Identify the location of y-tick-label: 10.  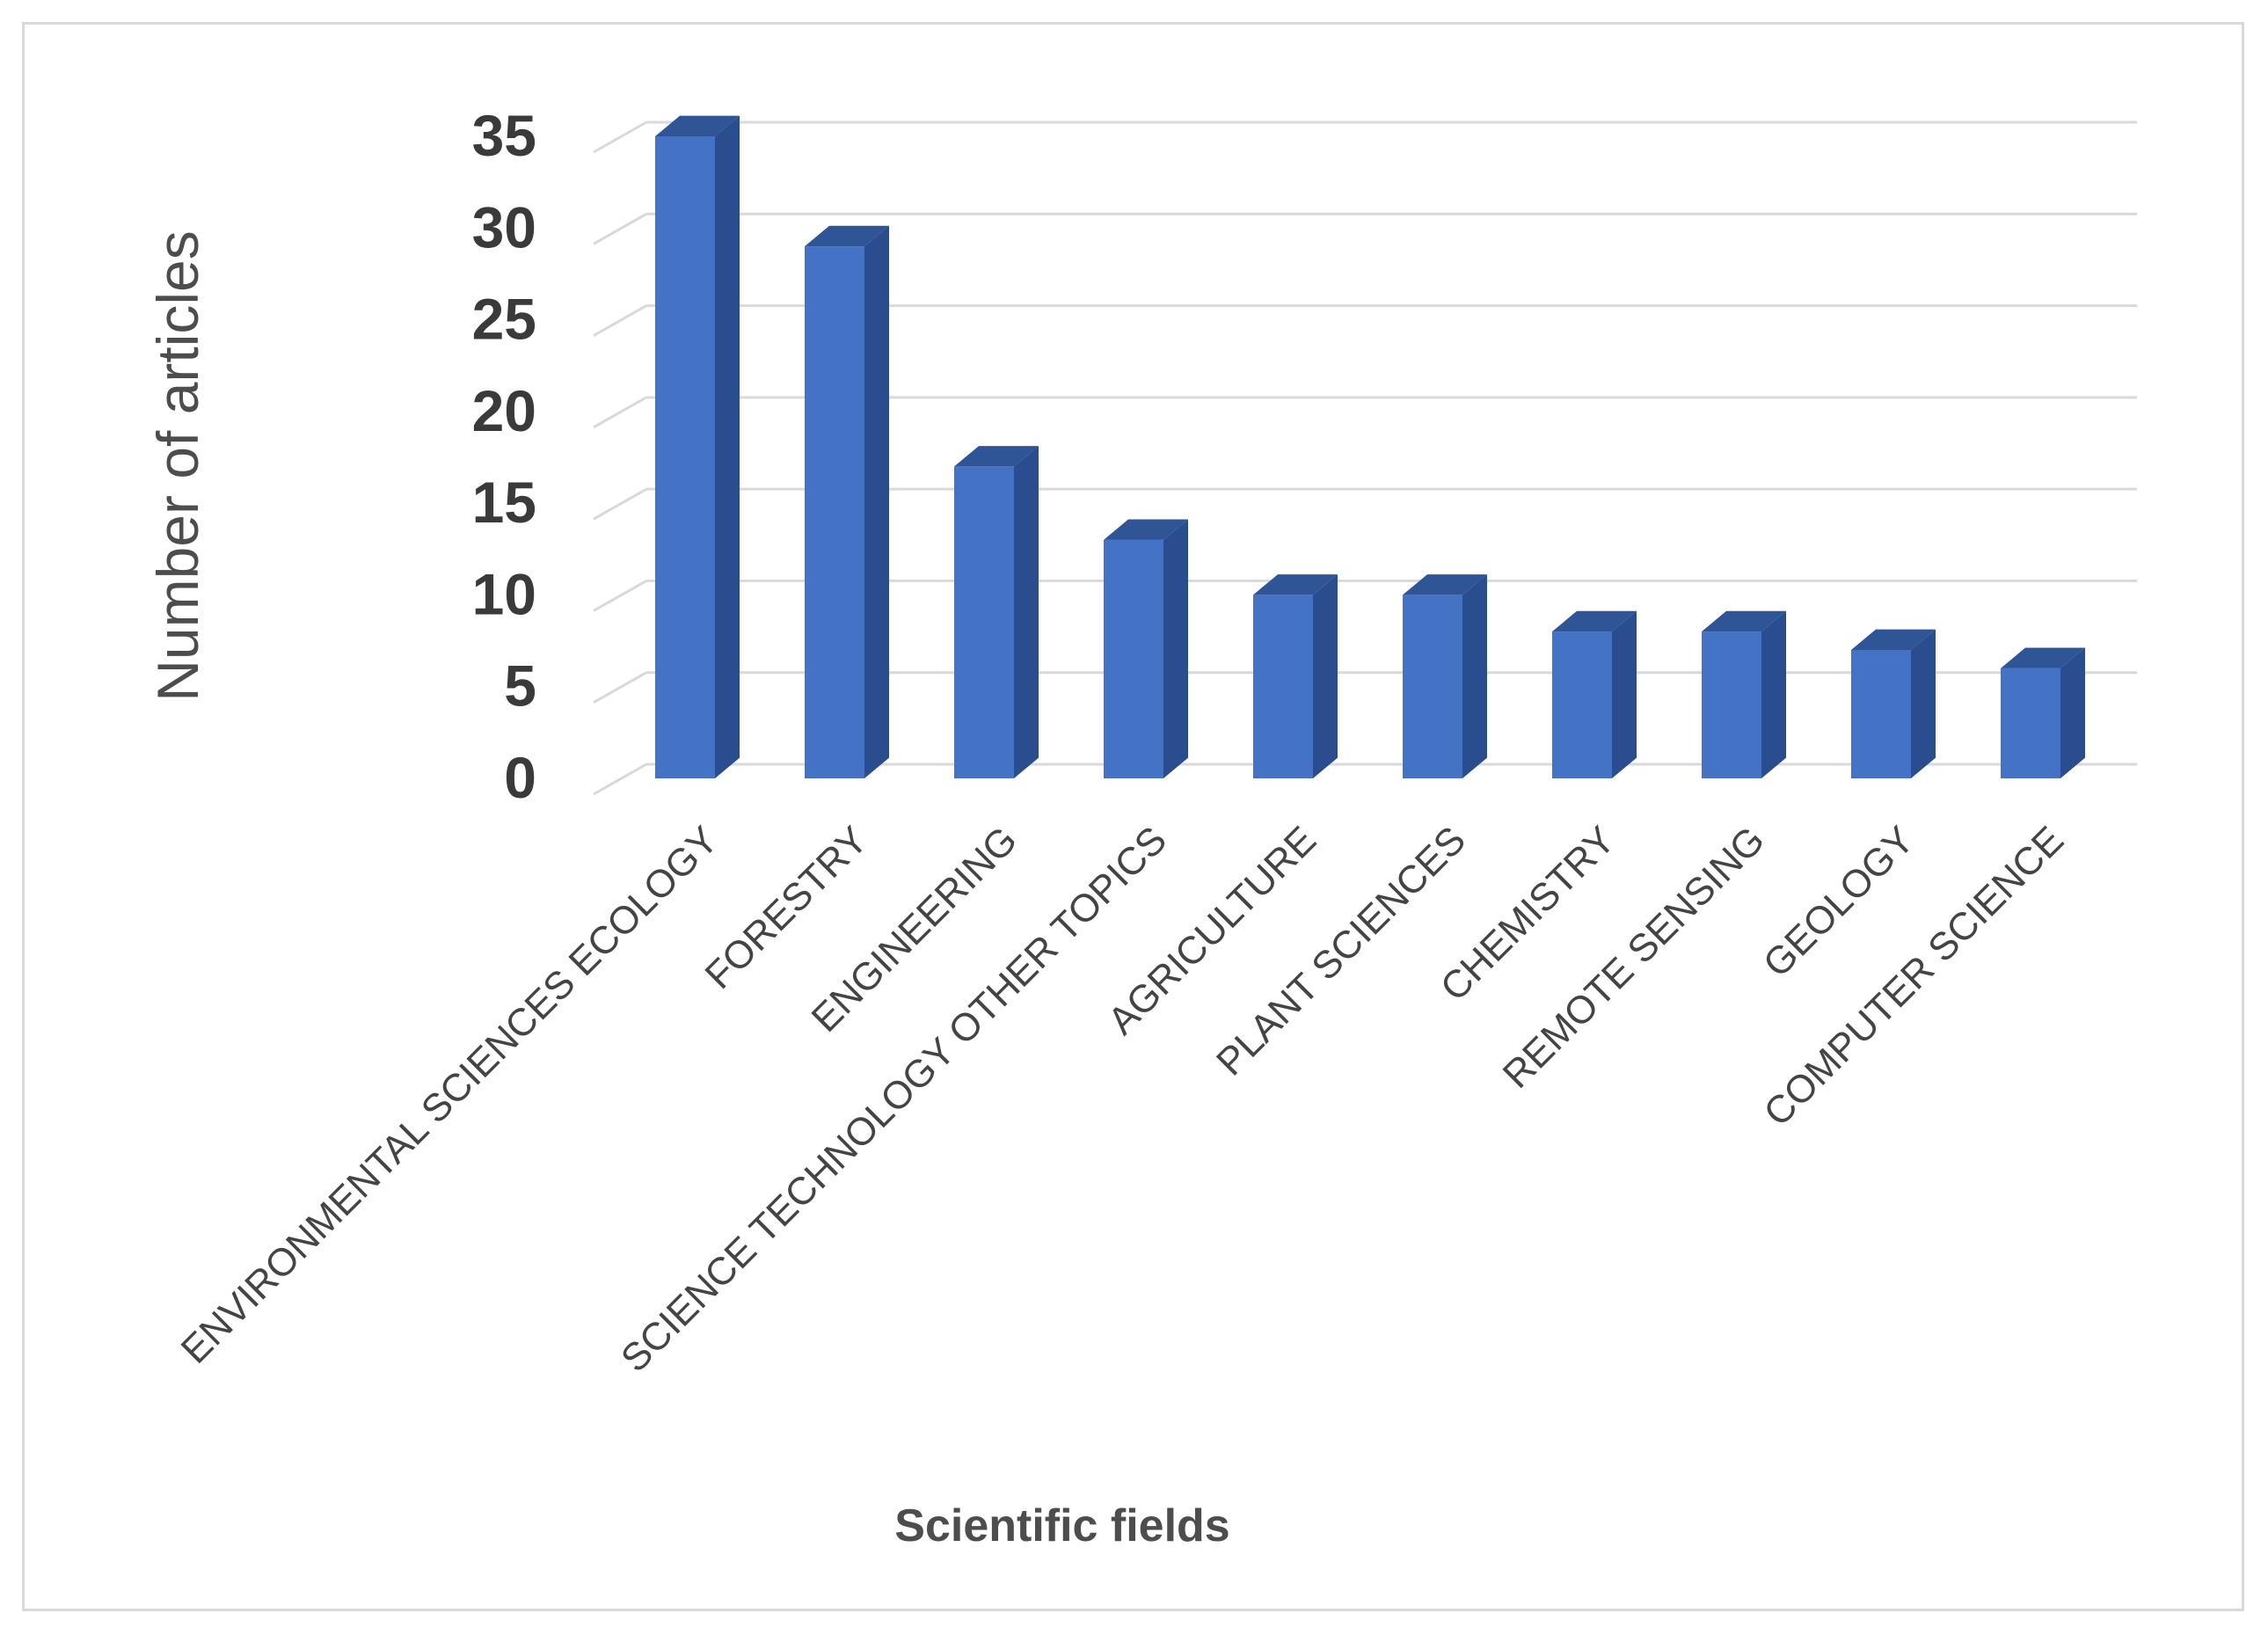
(504, 593).